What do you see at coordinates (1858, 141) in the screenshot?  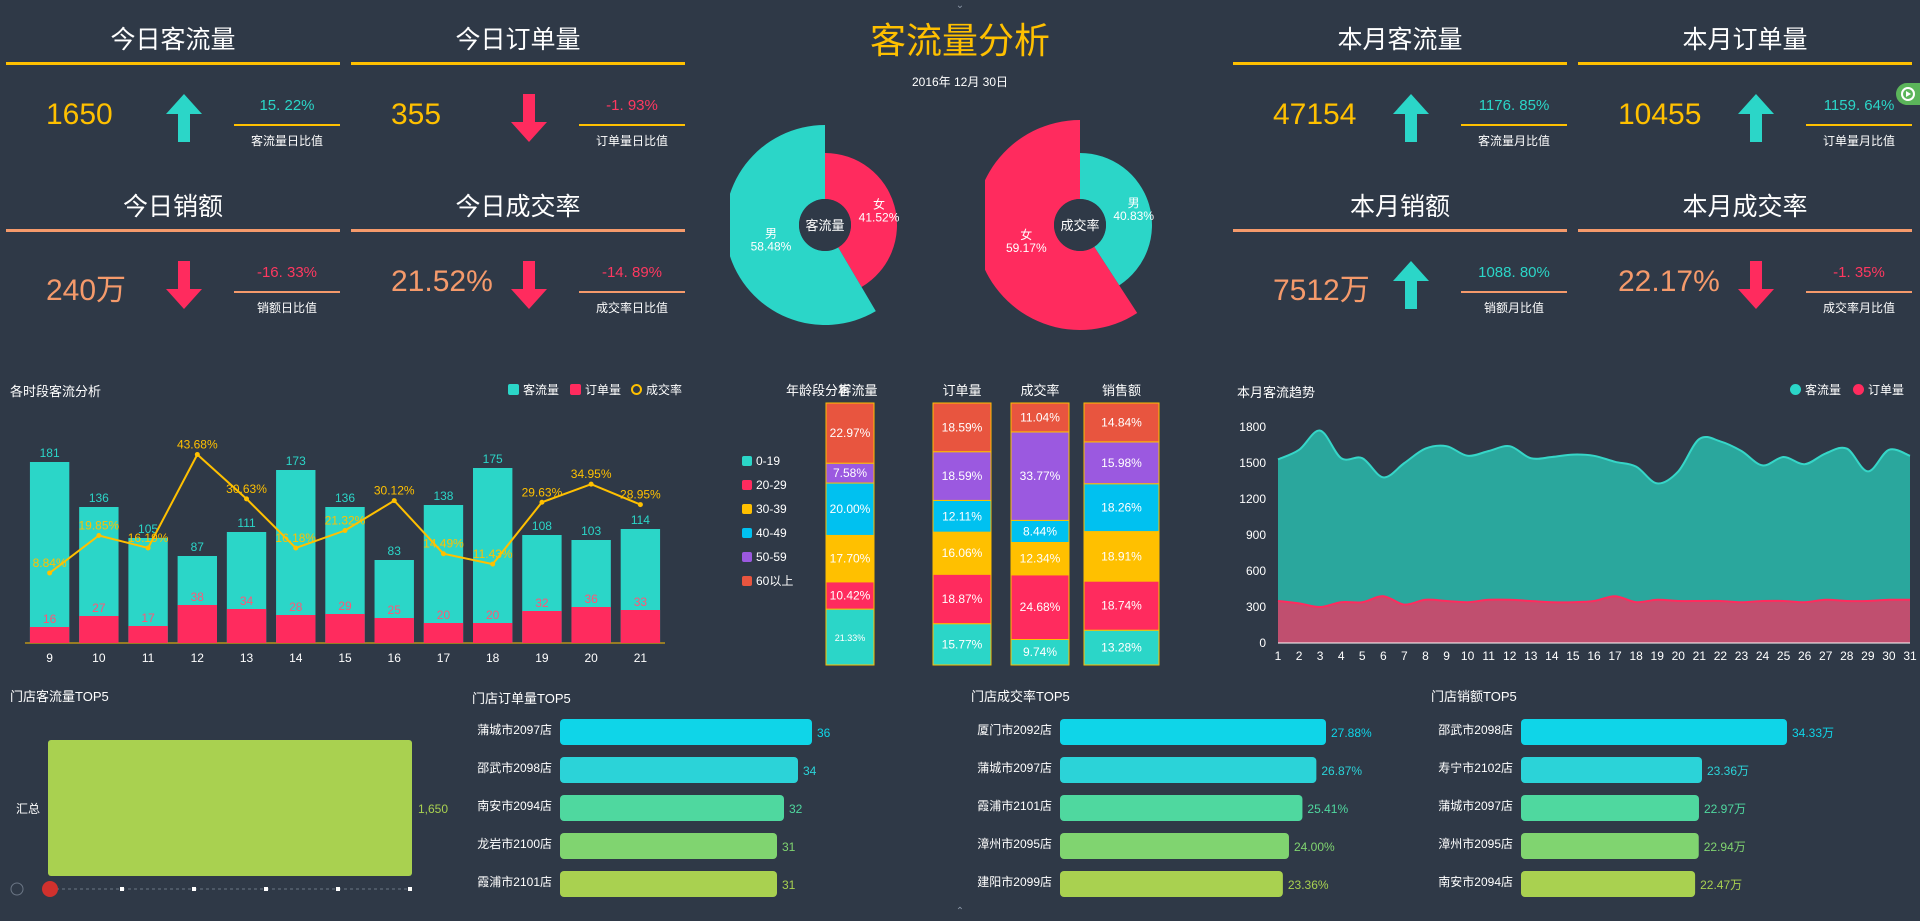 I see `kpi-change-label: 订单量月比值` at bounding box center [1858, 141].